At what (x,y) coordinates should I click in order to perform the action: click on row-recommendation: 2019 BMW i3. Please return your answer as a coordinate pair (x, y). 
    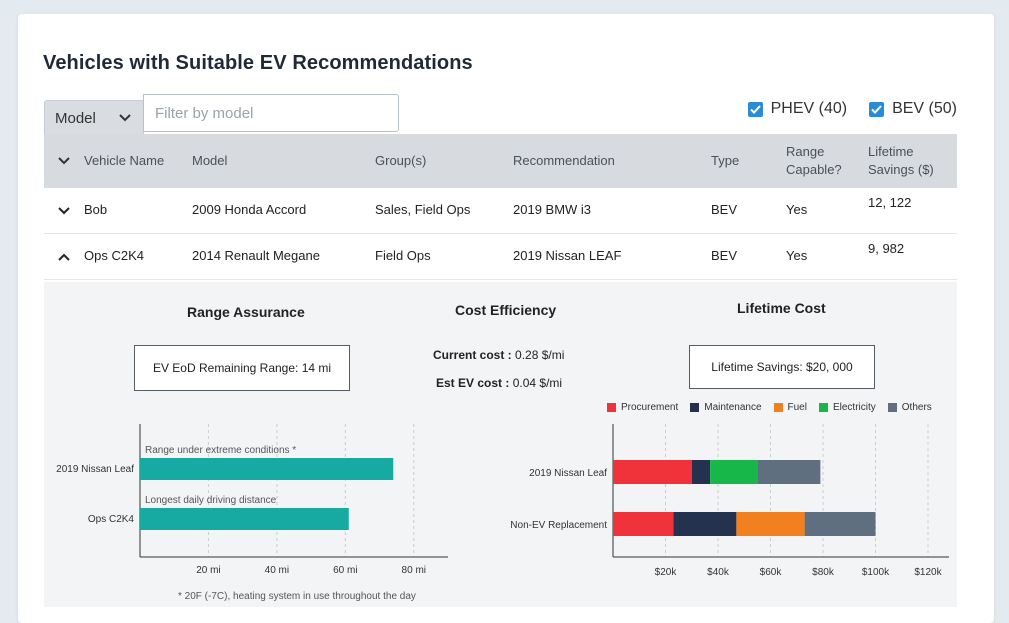
    Looking at the image, I should click on (552, 210).